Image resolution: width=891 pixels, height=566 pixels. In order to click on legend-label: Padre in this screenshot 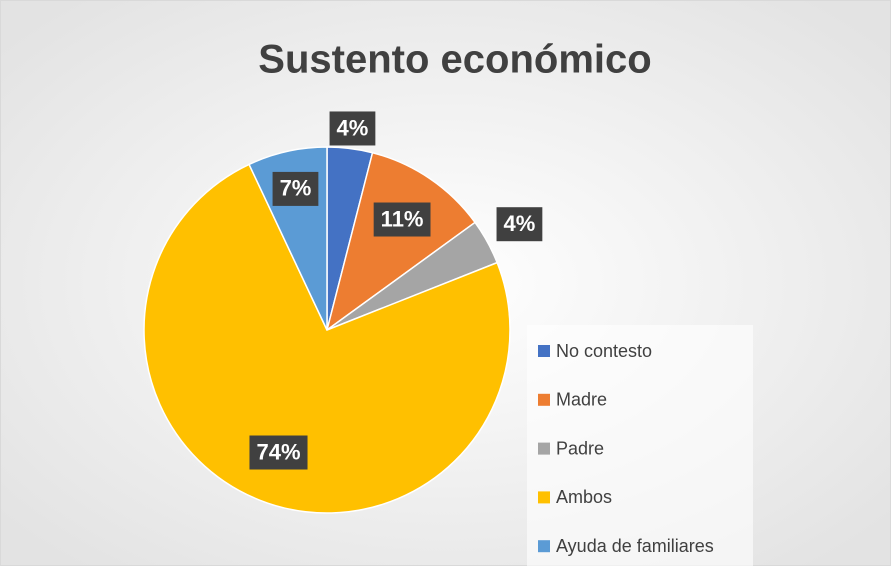, I will do `click(580, 448)`.